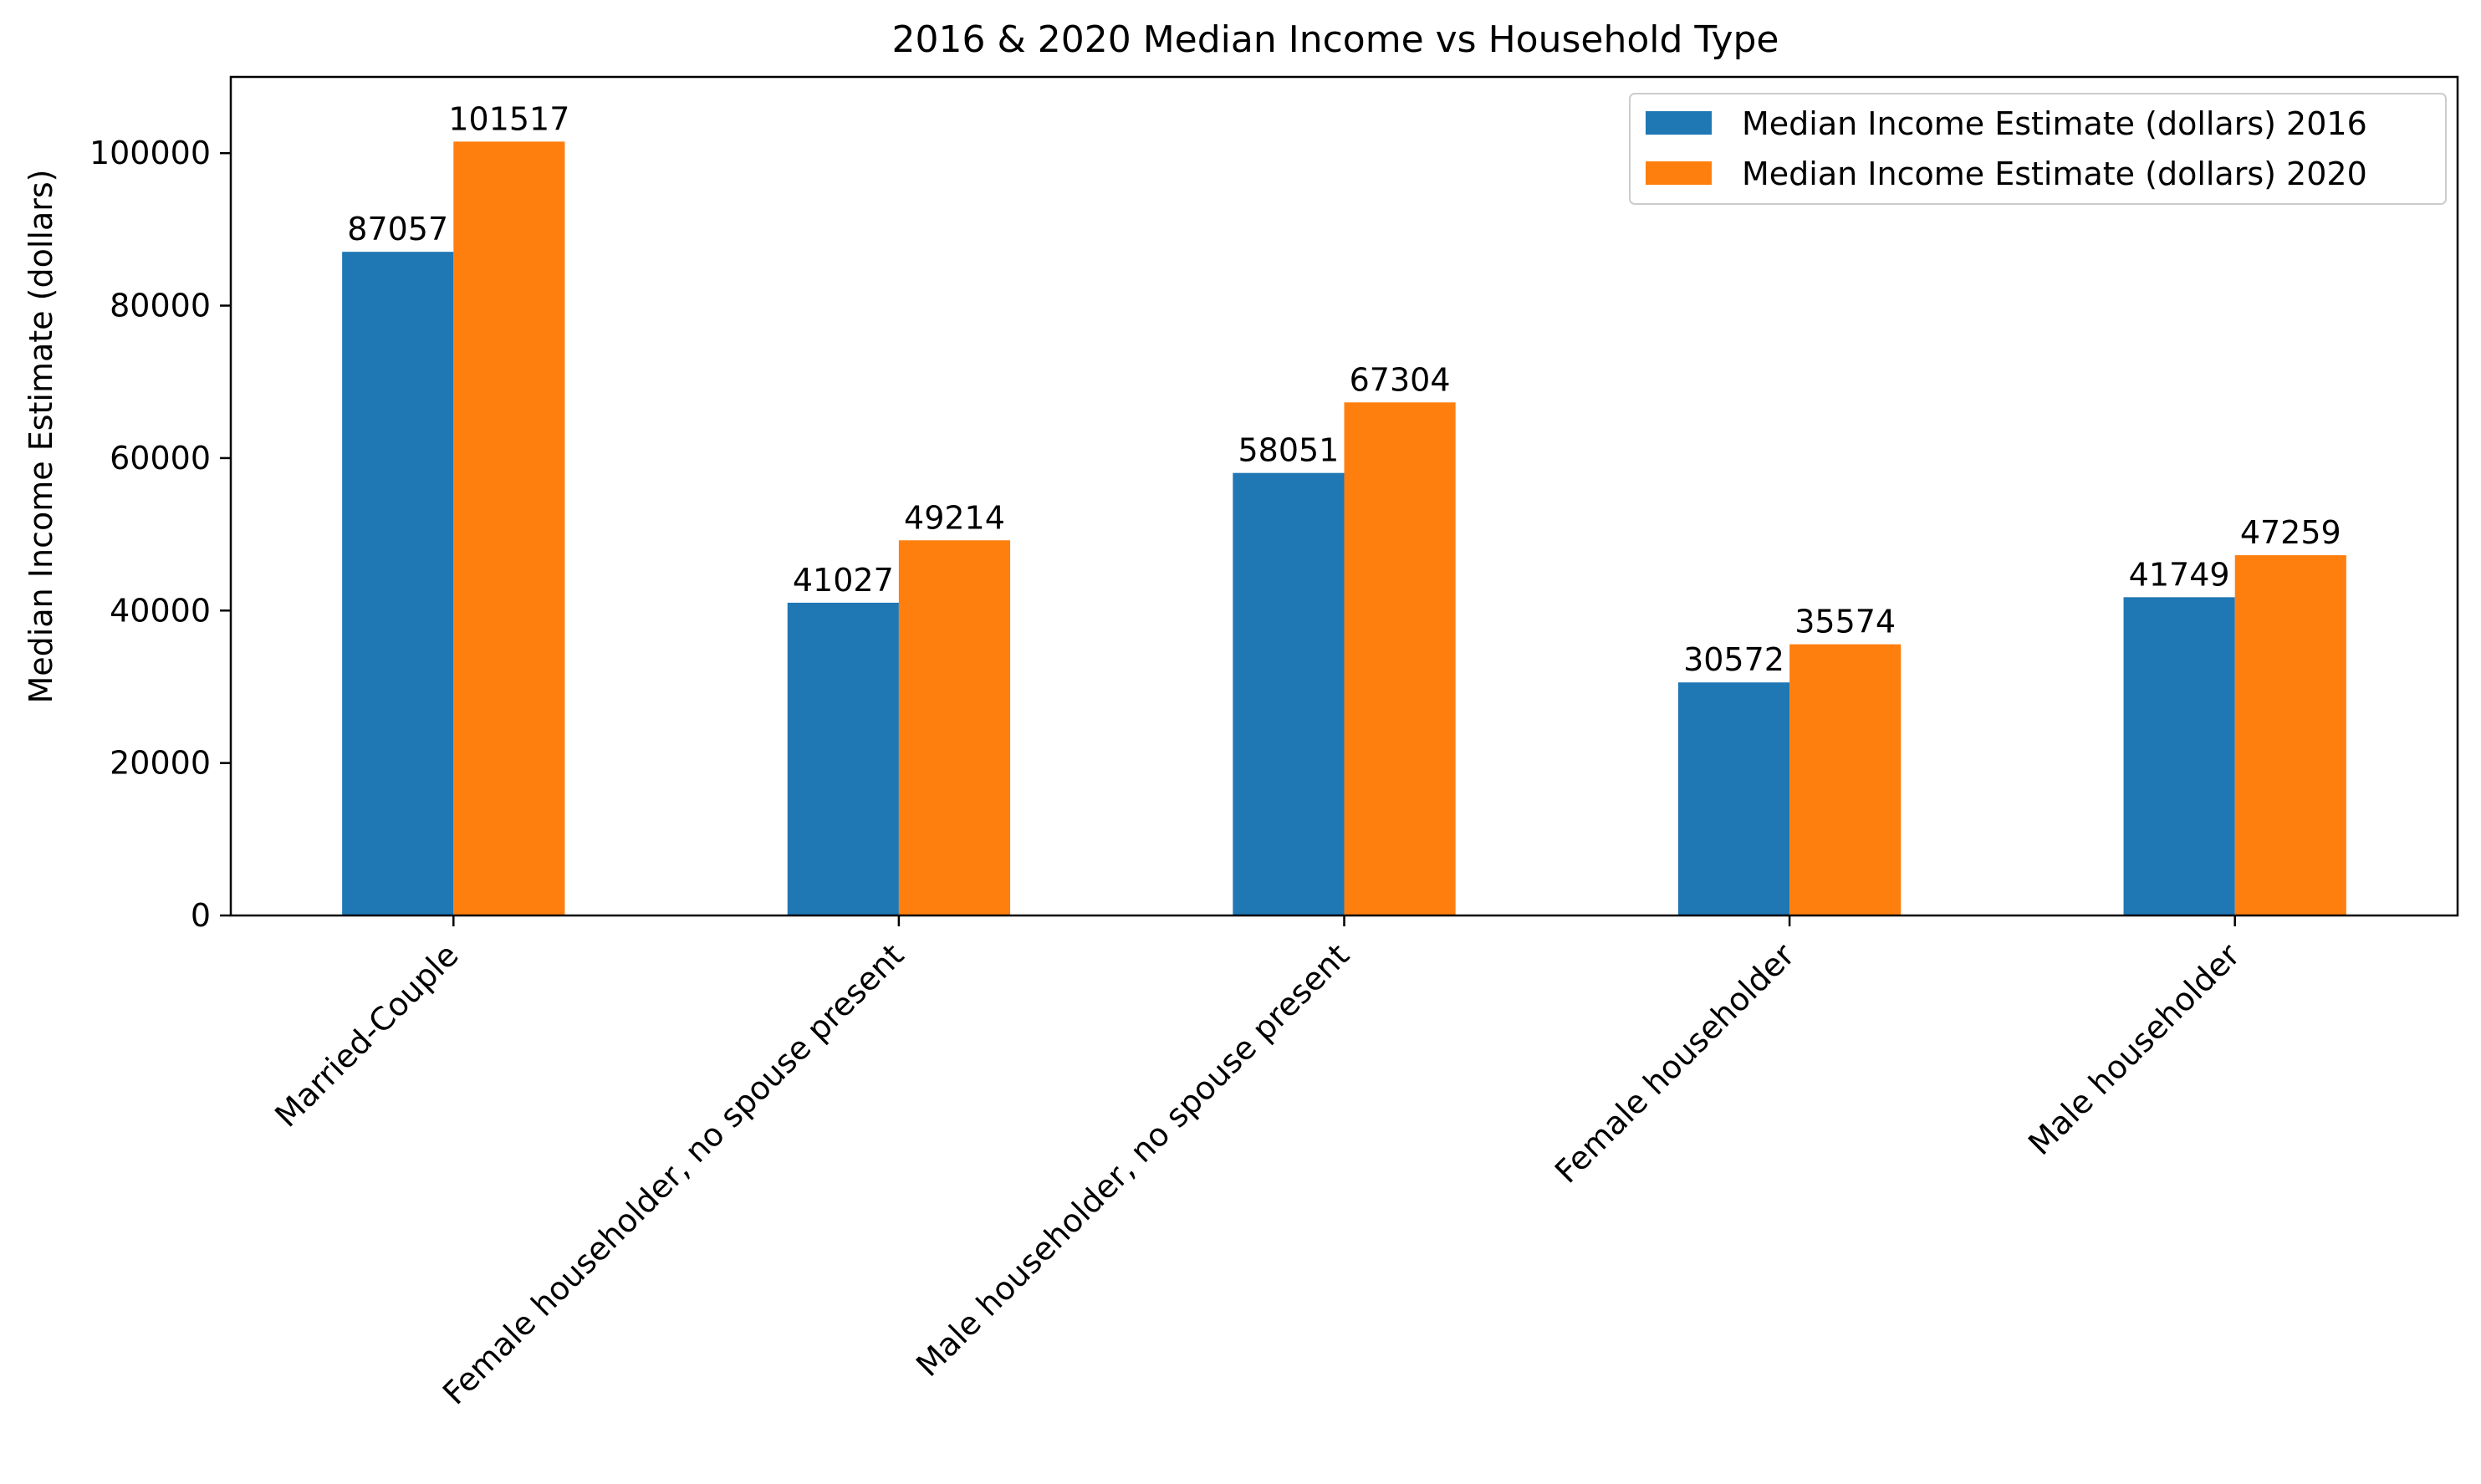 Image resolution: width=2481 pixels, height=1484 pixels. What do you see at coordinates (397, 229) in the screenshot?
I see `data-label: 87057` at bounding box center [397, 229].